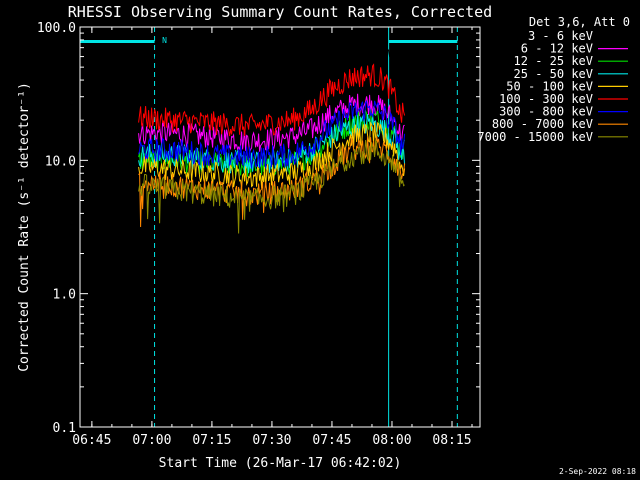  I want to click on x-tick-label: 07:00, so click(151, 440).